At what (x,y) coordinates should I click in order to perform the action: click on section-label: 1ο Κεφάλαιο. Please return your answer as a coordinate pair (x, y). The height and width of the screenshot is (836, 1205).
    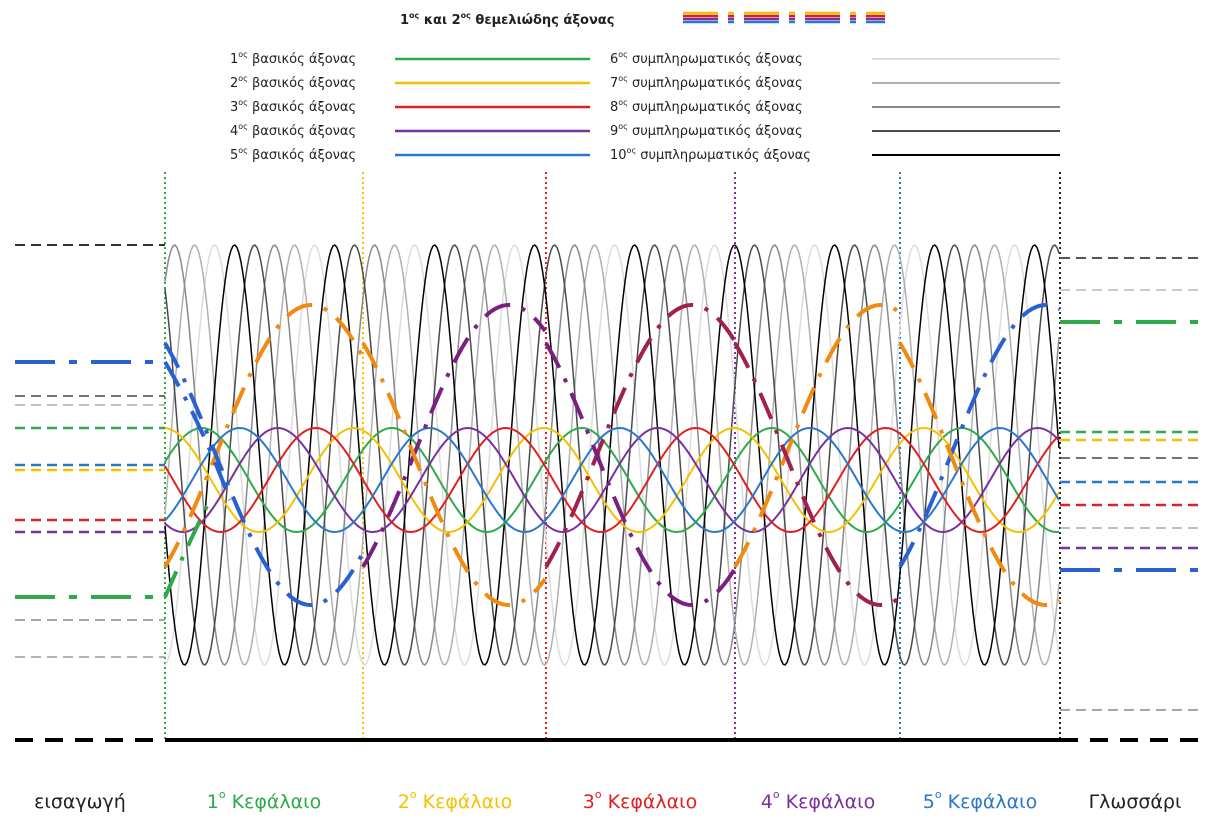
    Looking at the image, I should click on (264, 800).